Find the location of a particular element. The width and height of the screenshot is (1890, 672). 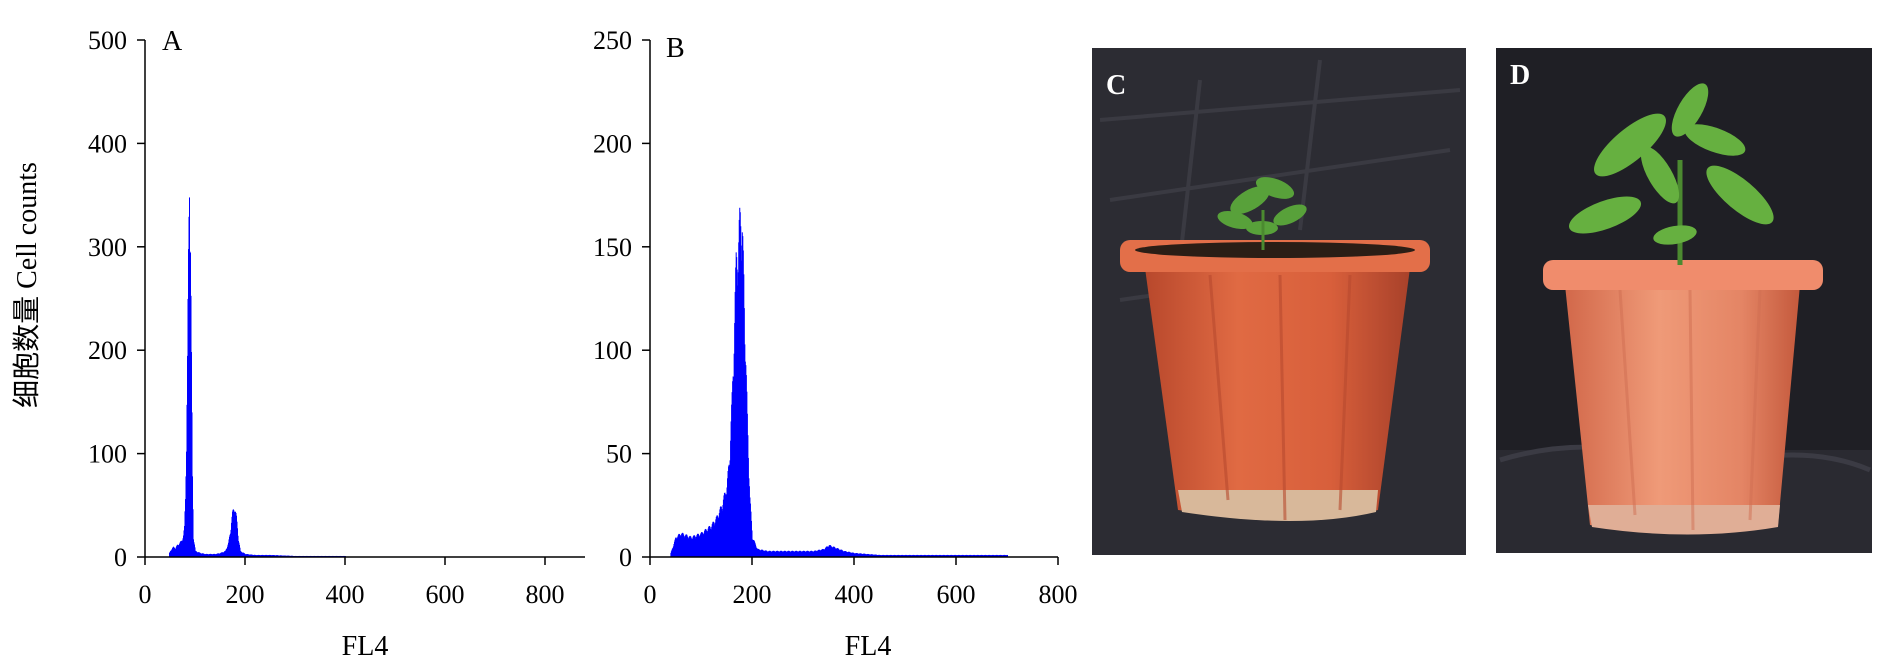

y-ticks-b: 0 50 100 150 200 250 is located at coordinates (621, 299).